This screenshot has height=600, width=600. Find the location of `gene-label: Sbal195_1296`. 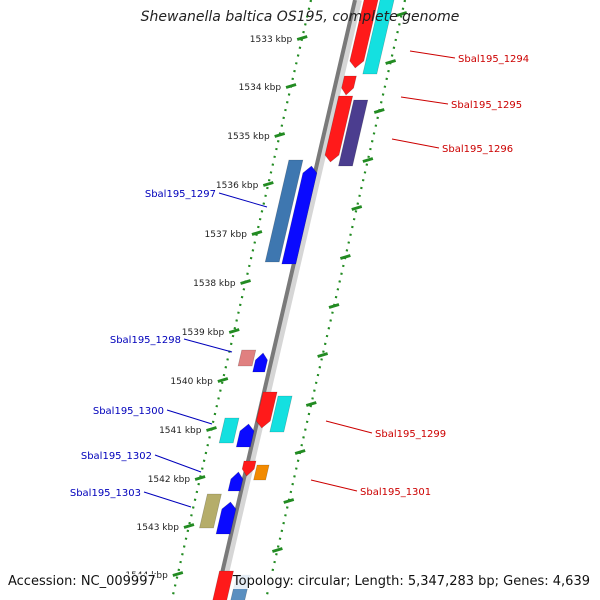

gene-label: Sbal195_1296 is located at coordinates (477, 149).